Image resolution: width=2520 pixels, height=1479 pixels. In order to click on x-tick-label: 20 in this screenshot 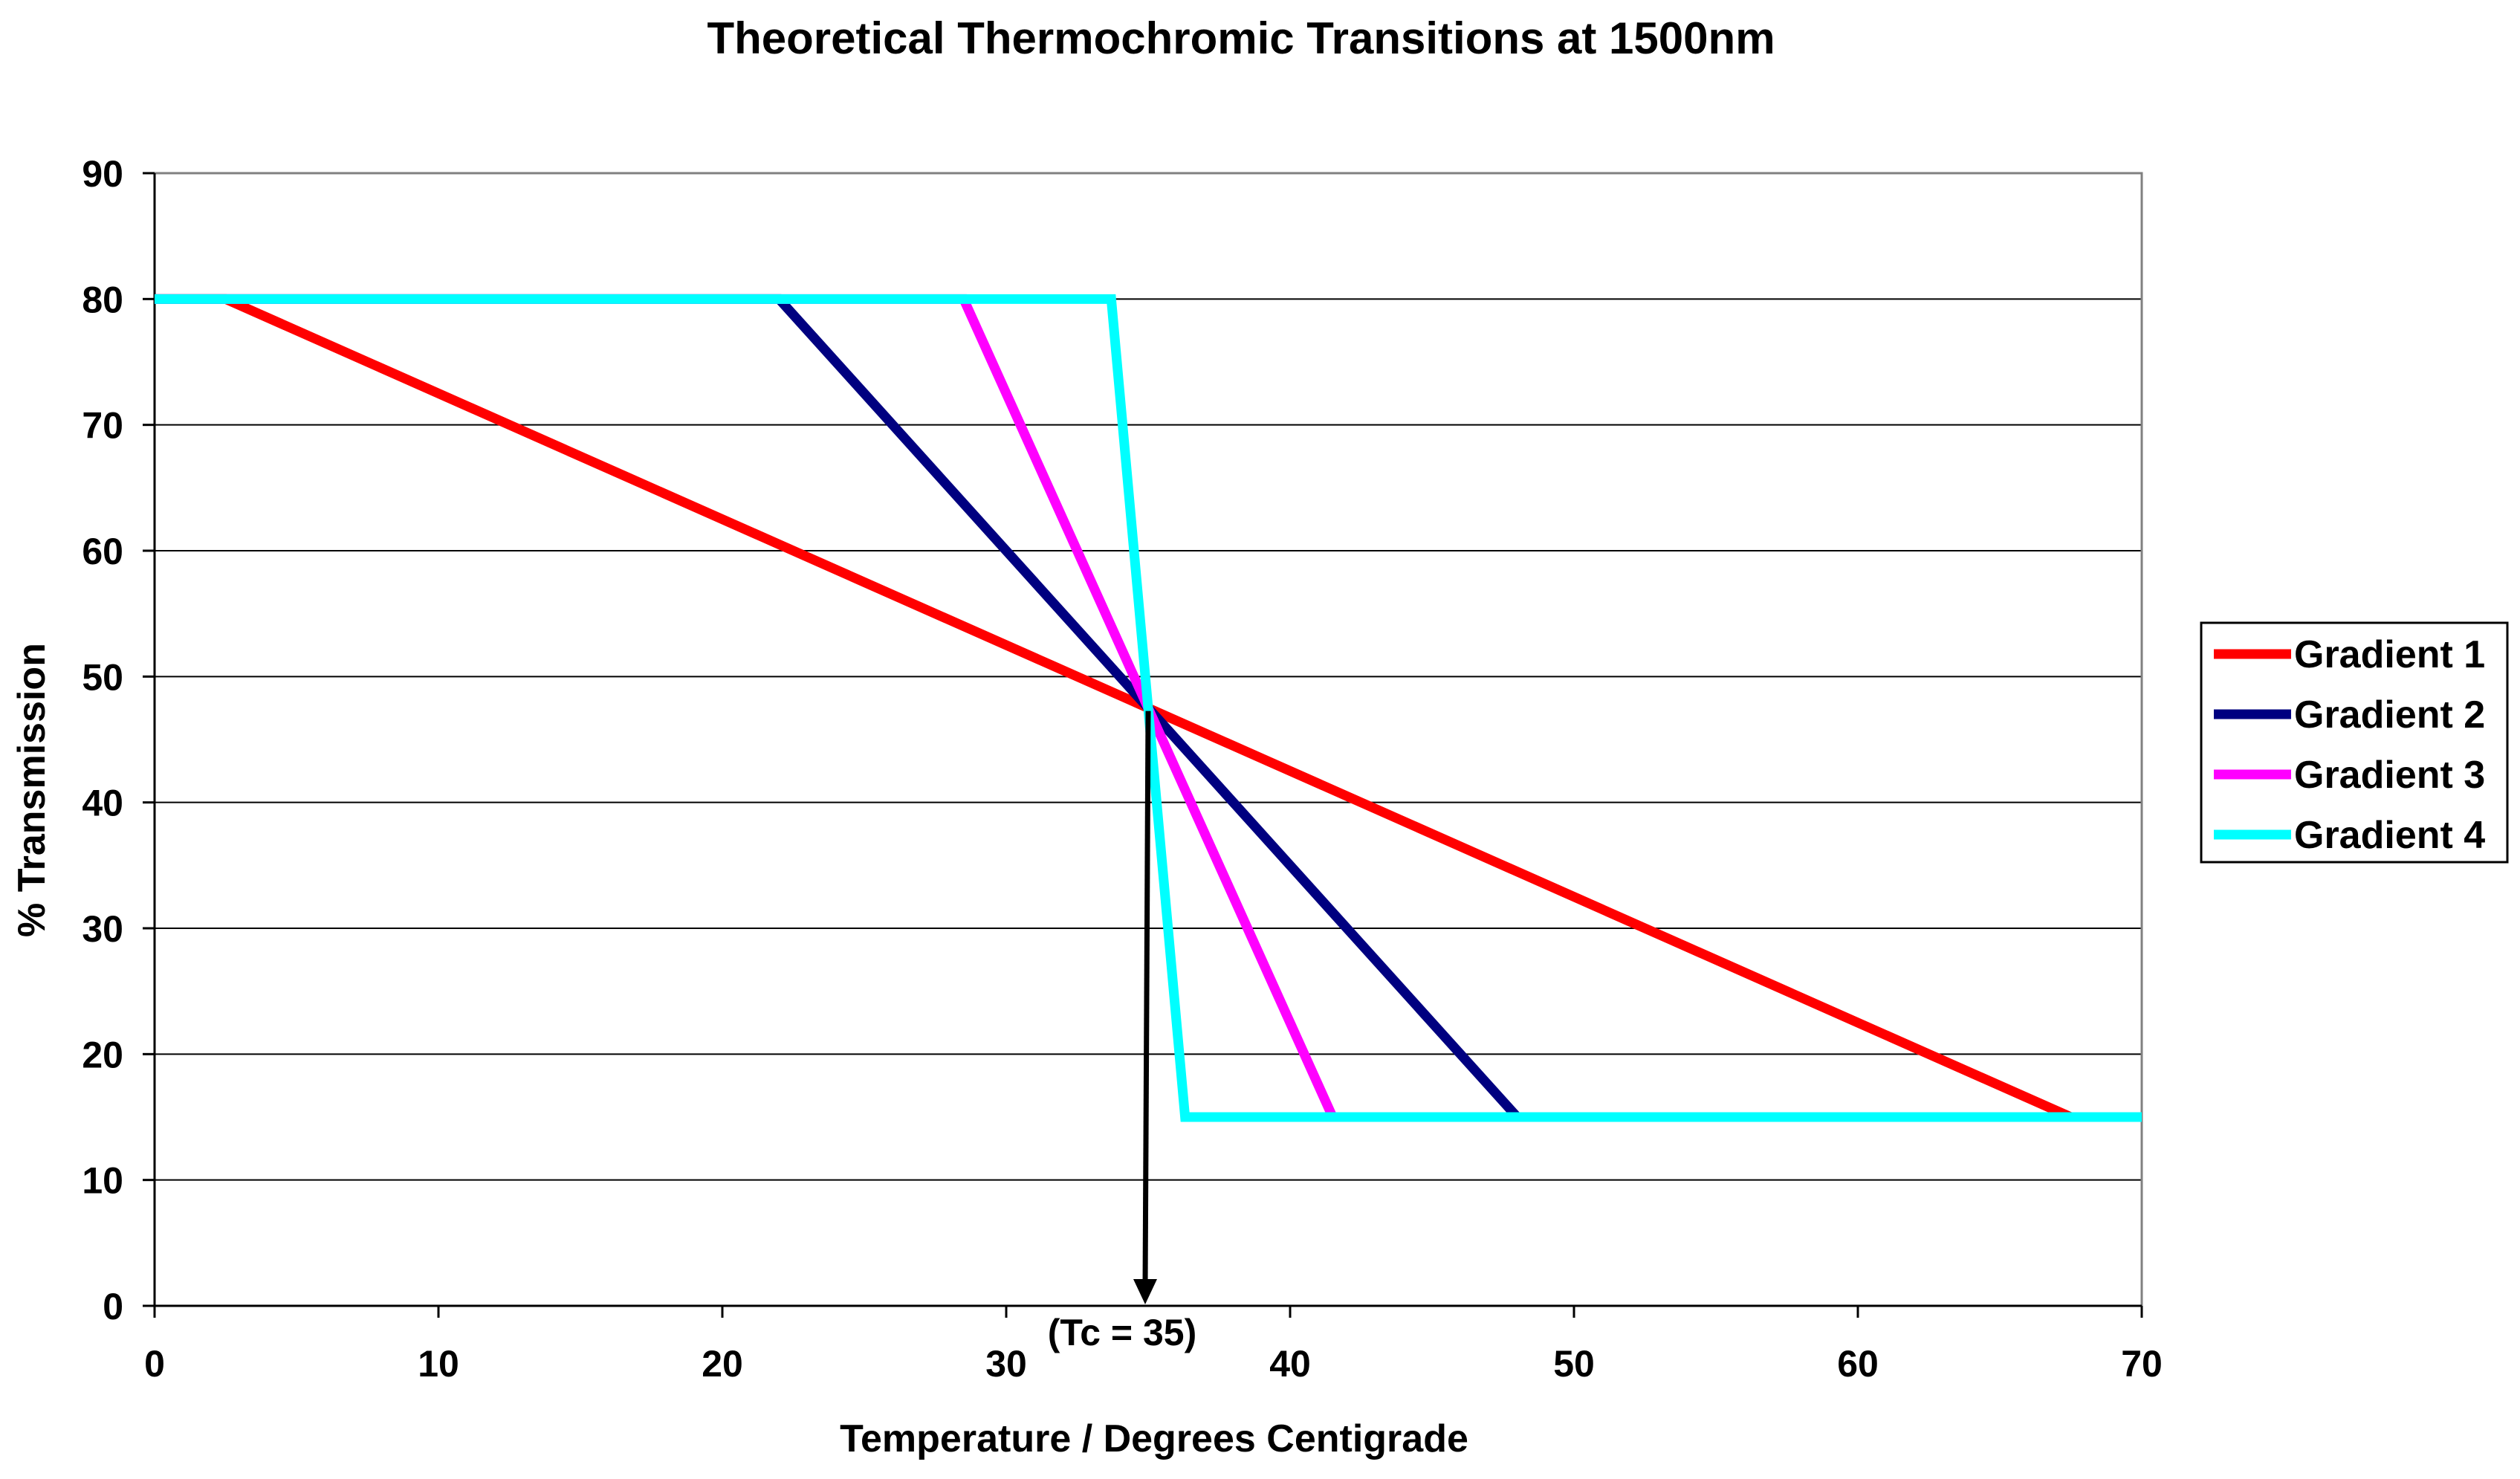, I will do `click(722, 1364)`.